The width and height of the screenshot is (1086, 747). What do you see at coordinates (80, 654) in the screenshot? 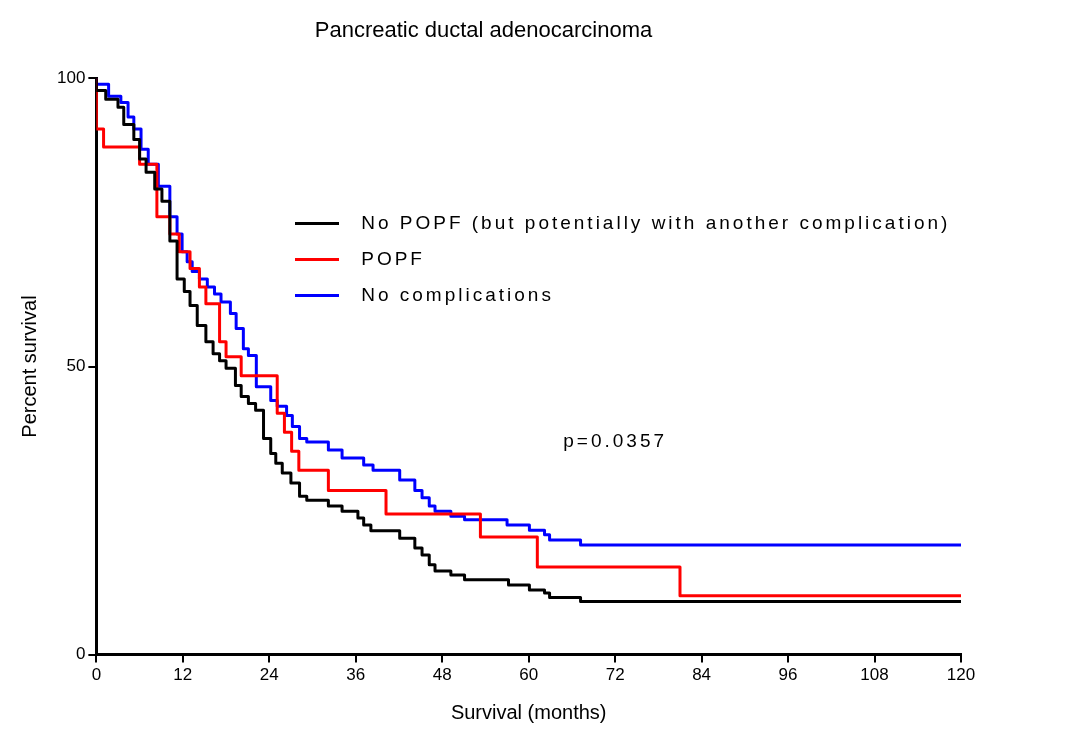
I see `y-tick-label: 0` at bounding box center [80, 654].